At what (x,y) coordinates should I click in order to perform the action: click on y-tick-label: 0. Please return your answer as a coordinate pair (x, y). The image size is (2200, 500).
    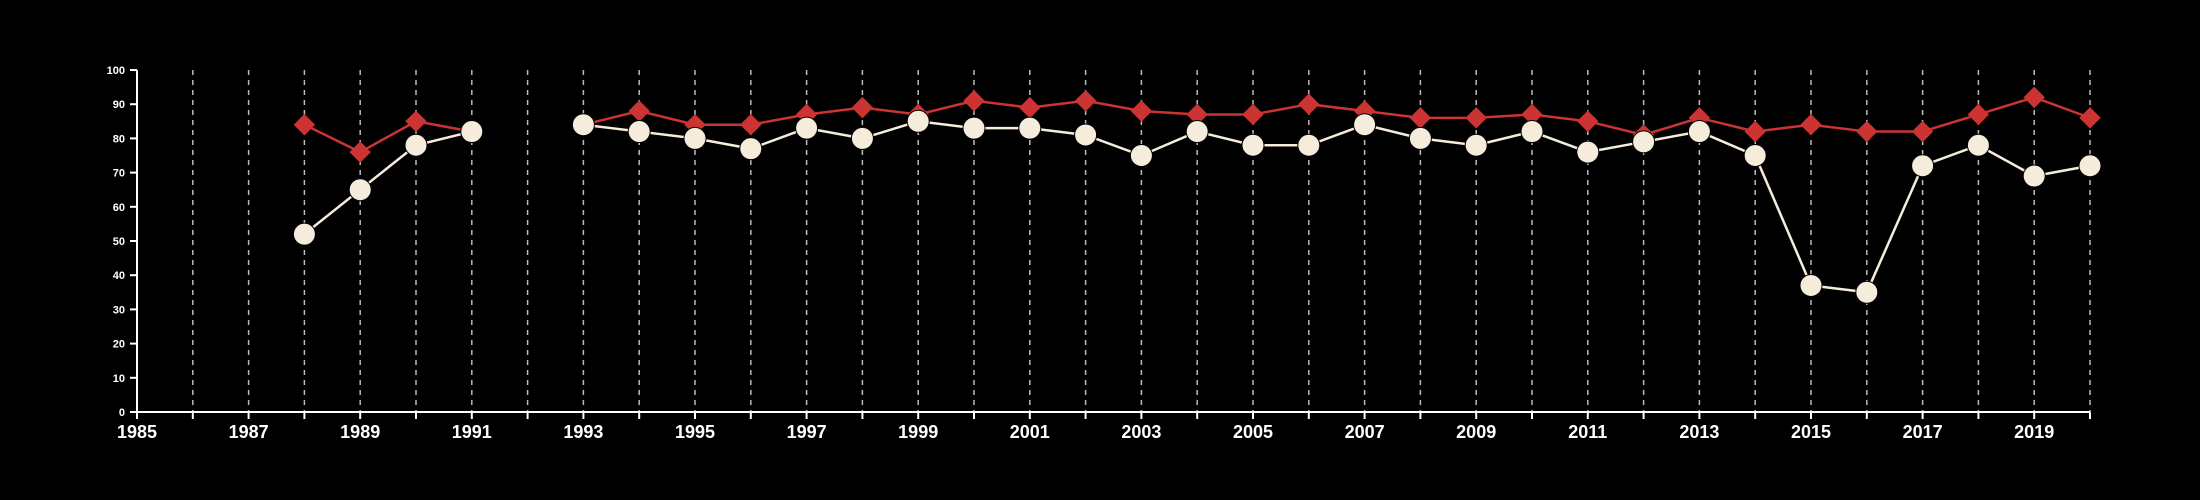
    Looking at the image, I should click on (122, 413).